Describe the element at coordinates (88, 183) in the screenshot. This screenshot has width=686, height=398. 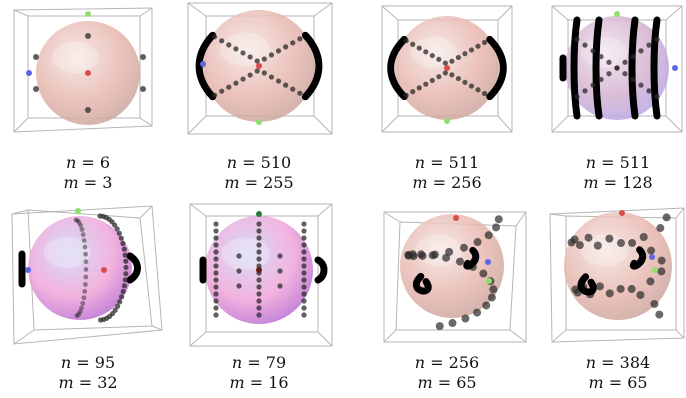
I see `m-equation: m = 3` at that location.